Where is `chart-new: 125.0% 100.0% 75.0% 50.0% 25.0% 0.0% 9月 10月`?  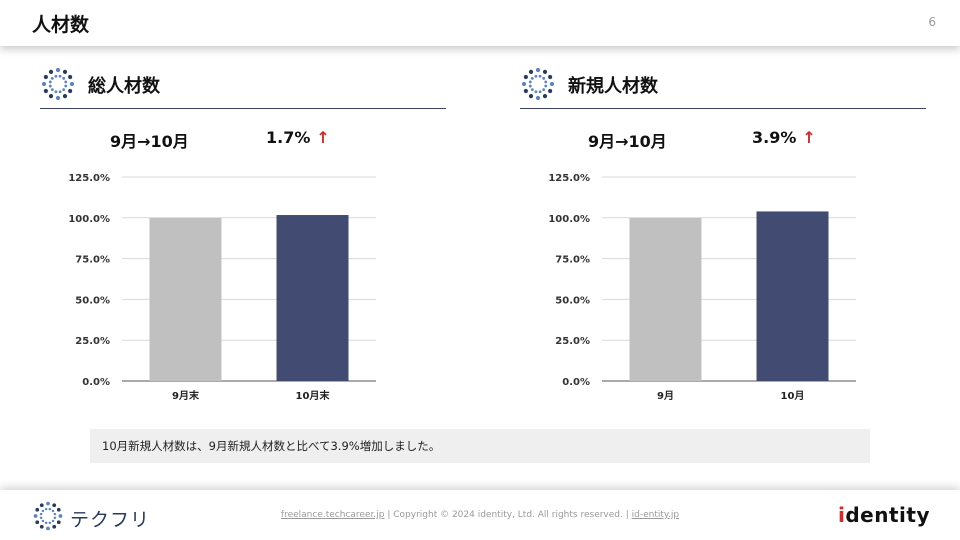 chart-new: 125.0% 100.0% 75.0% 50.0% 25.0% 0.0% 9月 10月 is located at coordinates (702, 287).